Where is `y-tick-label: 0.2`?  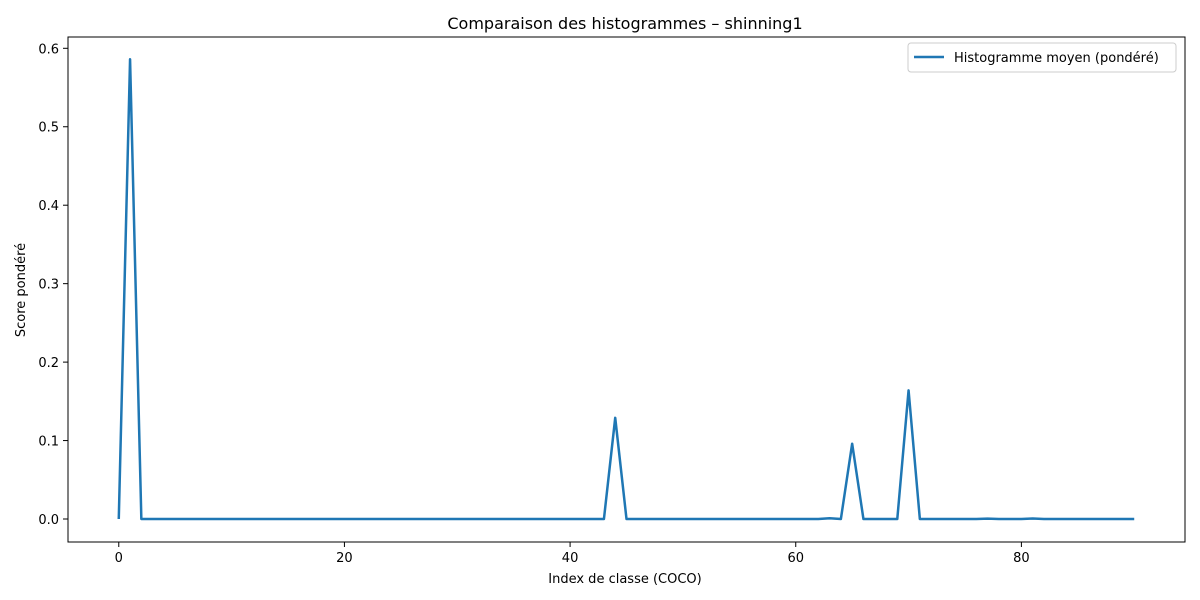
y-tick-label: 0.2 is located at coordinates (48, 363).